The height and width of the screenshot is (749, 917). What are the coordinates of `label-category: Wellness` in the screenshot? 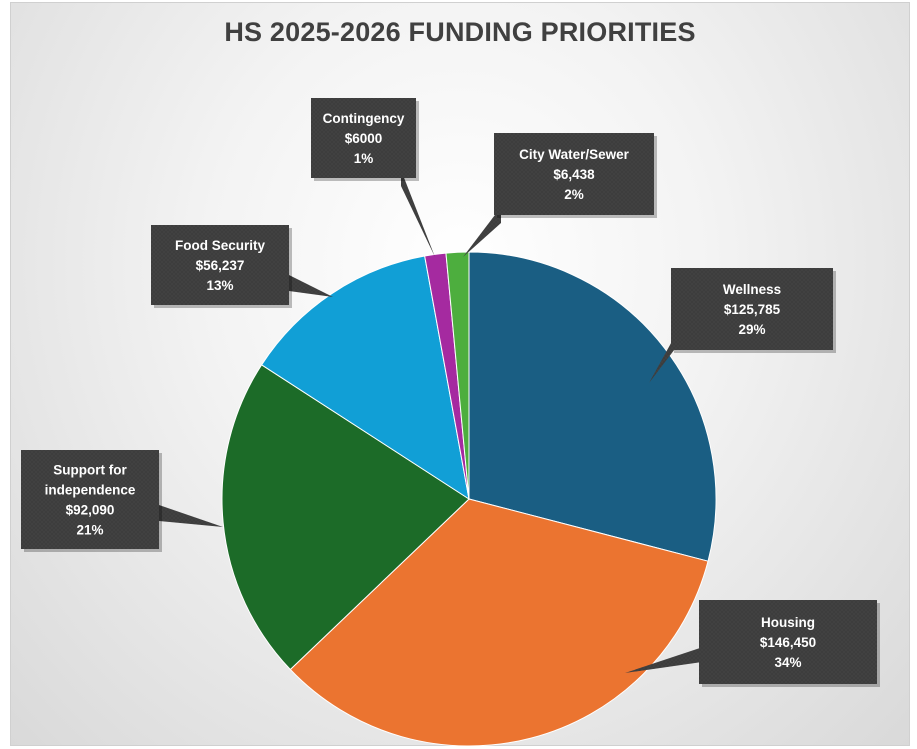 It's located at (752, 289).